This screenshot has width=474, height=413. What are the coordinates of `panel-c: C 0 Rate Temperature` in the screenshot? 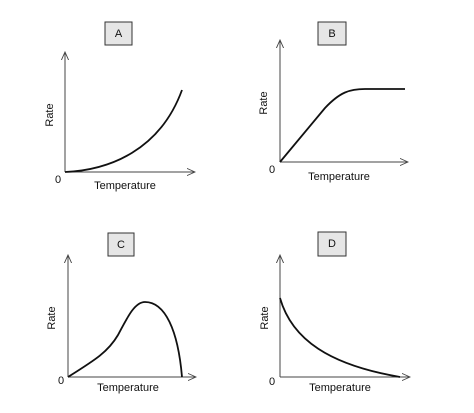 It's located at (121, 313).